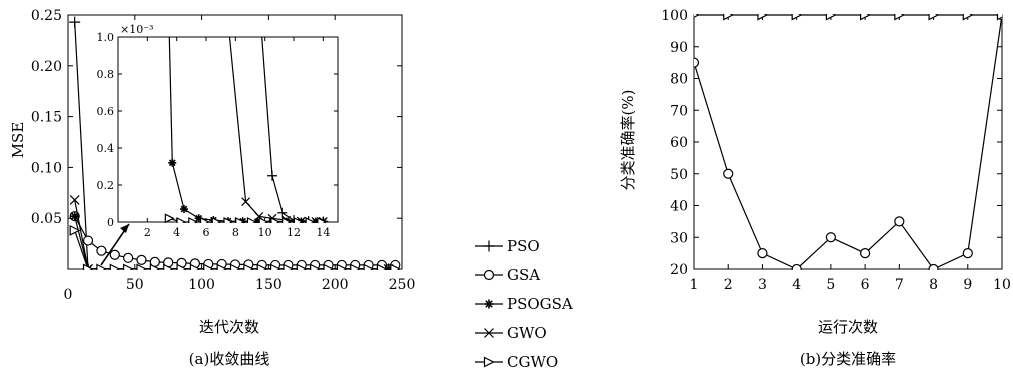 The height and width of the screenshot is (374, 1013). What do you see at coordinates (75, 216) in the screenshot?
I see `conv-point-psogsa` at bounding box center [75, 216].